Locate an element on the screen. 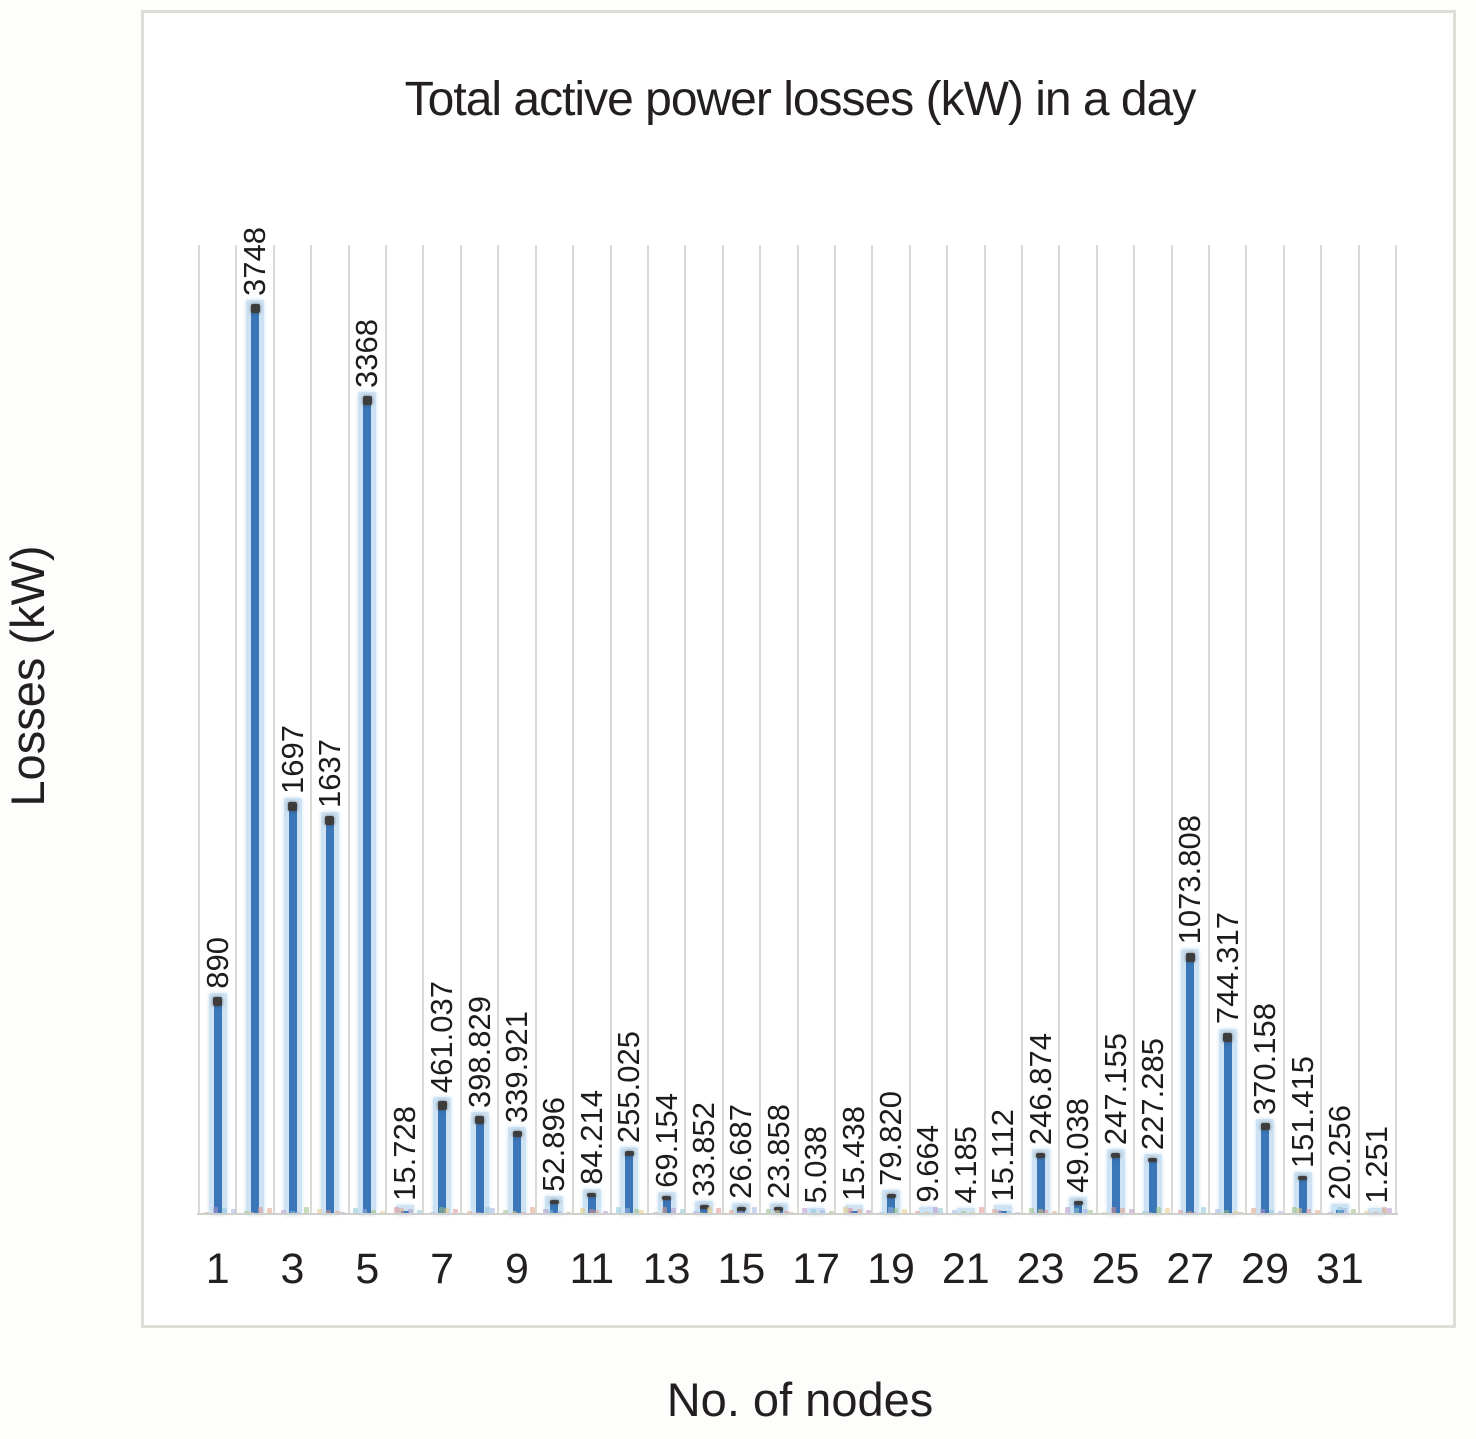 This screenshot has height=1439, width=1476. x-axis-baseline is located at coordinates (797, 1214).